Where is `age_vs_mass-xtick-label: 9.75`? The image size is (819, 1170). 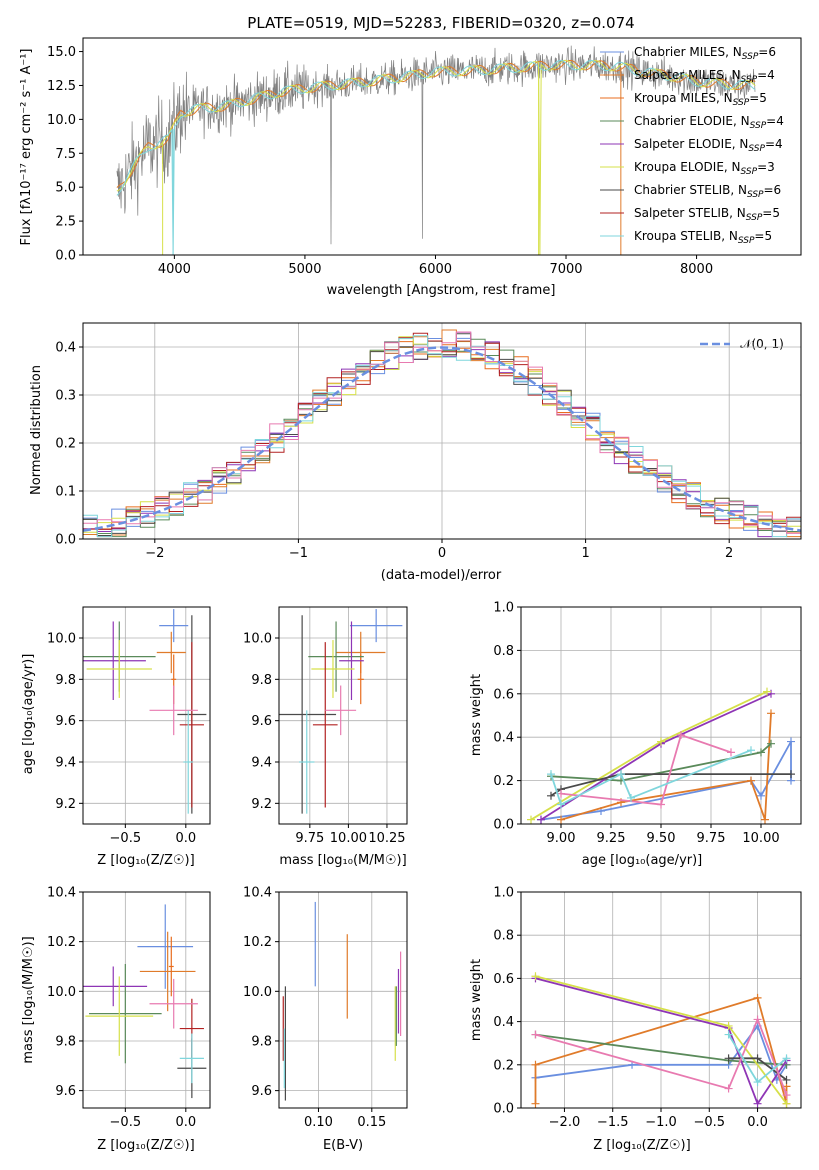
age_vs_mass-xtick-label: 9.75 is located at coordinates (309, 838).